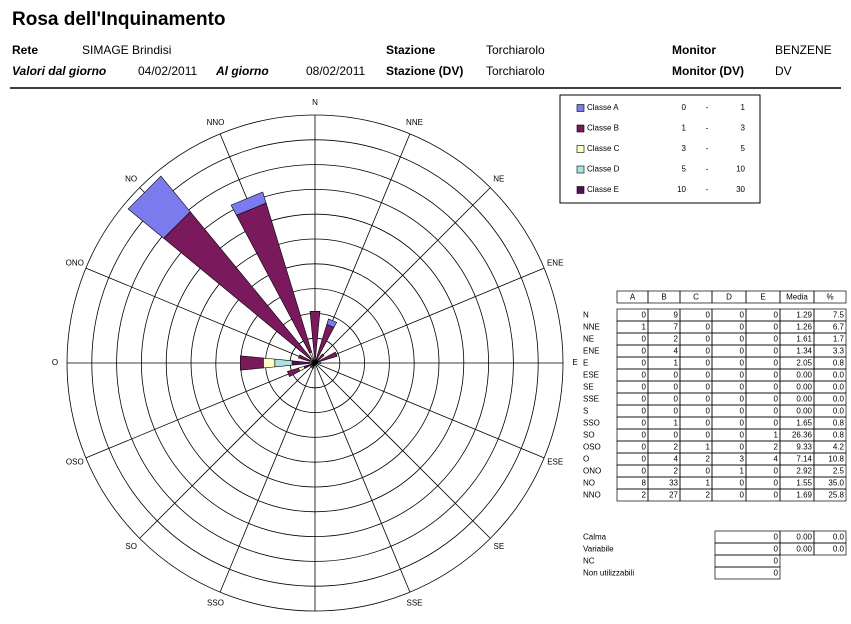 The height and width of the screenshot is (624, 851). I want to click on direction-label: OSO, so click(75, 462).